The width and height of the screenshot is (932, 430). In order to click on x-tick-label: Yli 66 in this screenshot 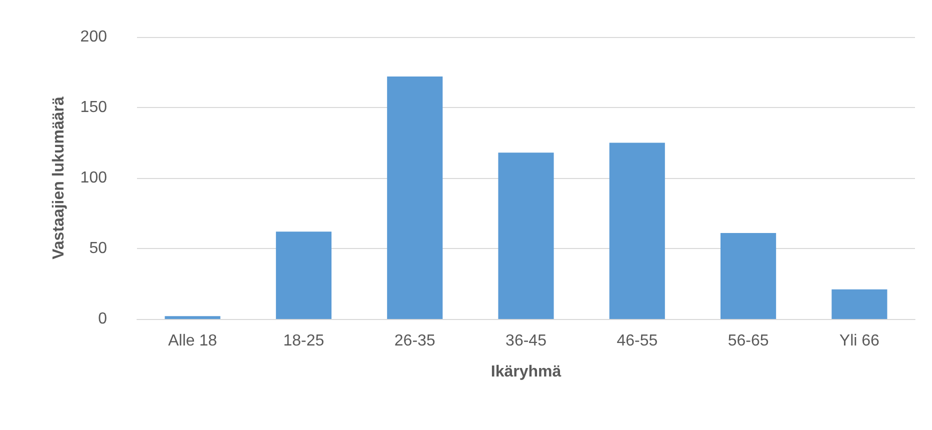, I will do `click(859, 341)`.